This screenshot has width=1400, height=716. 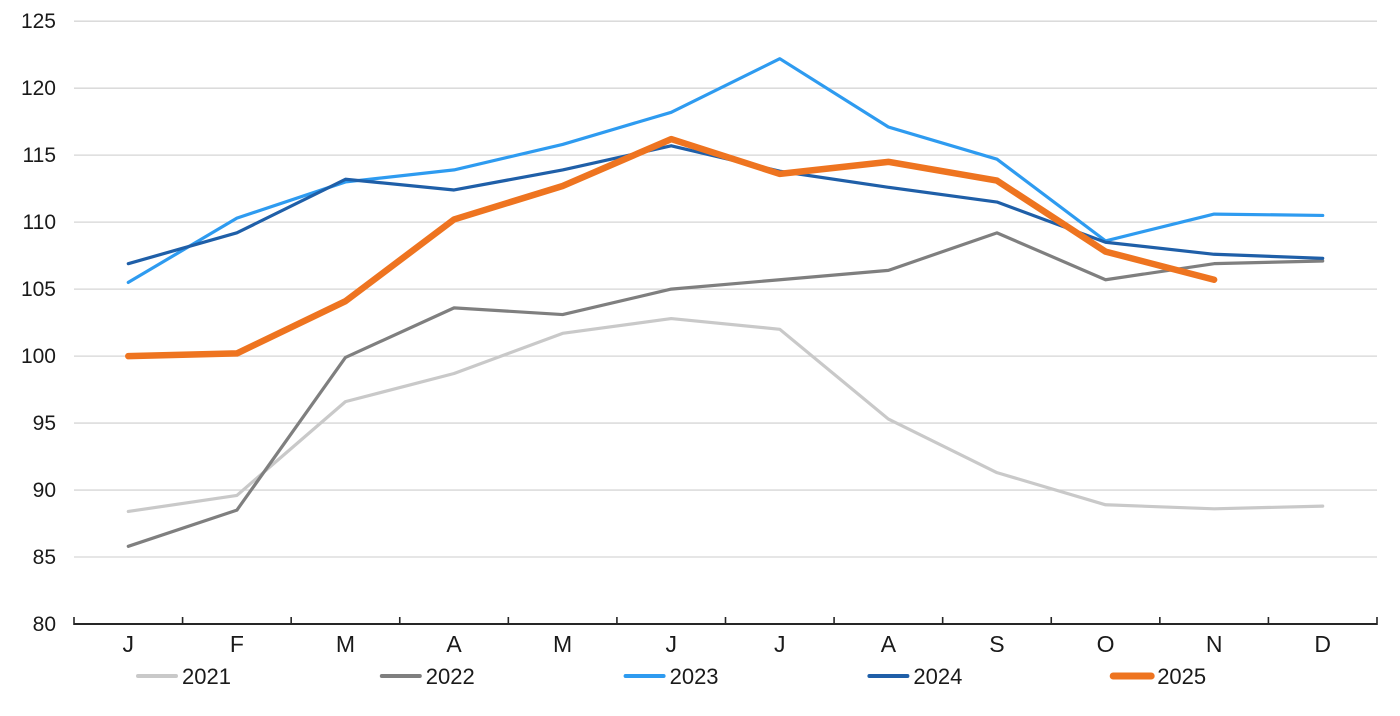 I want to click on series-line-2024, so click(x=725, y=205).